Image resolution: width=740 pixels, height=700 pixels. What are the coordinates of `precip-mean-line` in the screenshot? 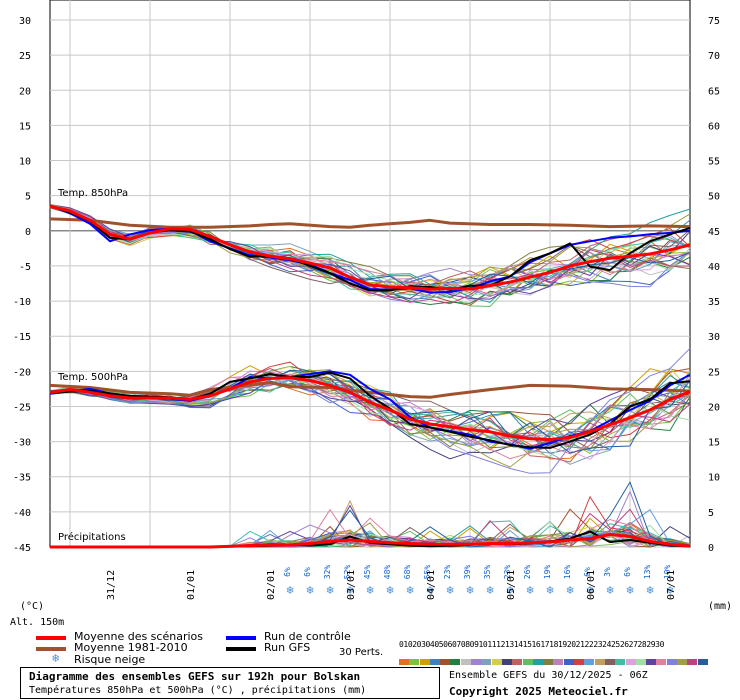 It's located at (370, 540).